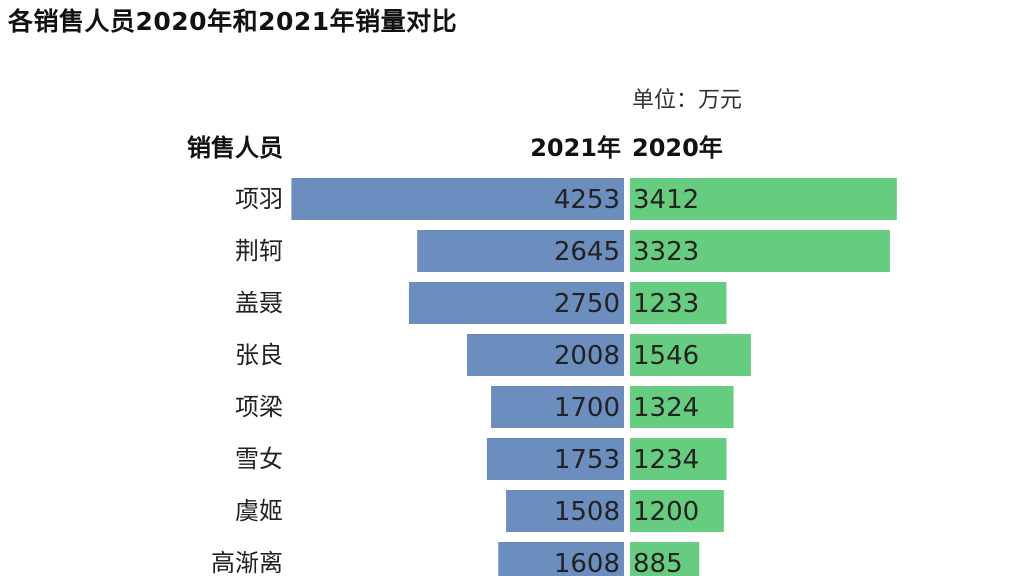 Image resolution: width=1024 pixels, height=576 pixels. Describe the element at coordinates (587, 408) in the screenshot. I see `value-label-2021: 1700` at that location.